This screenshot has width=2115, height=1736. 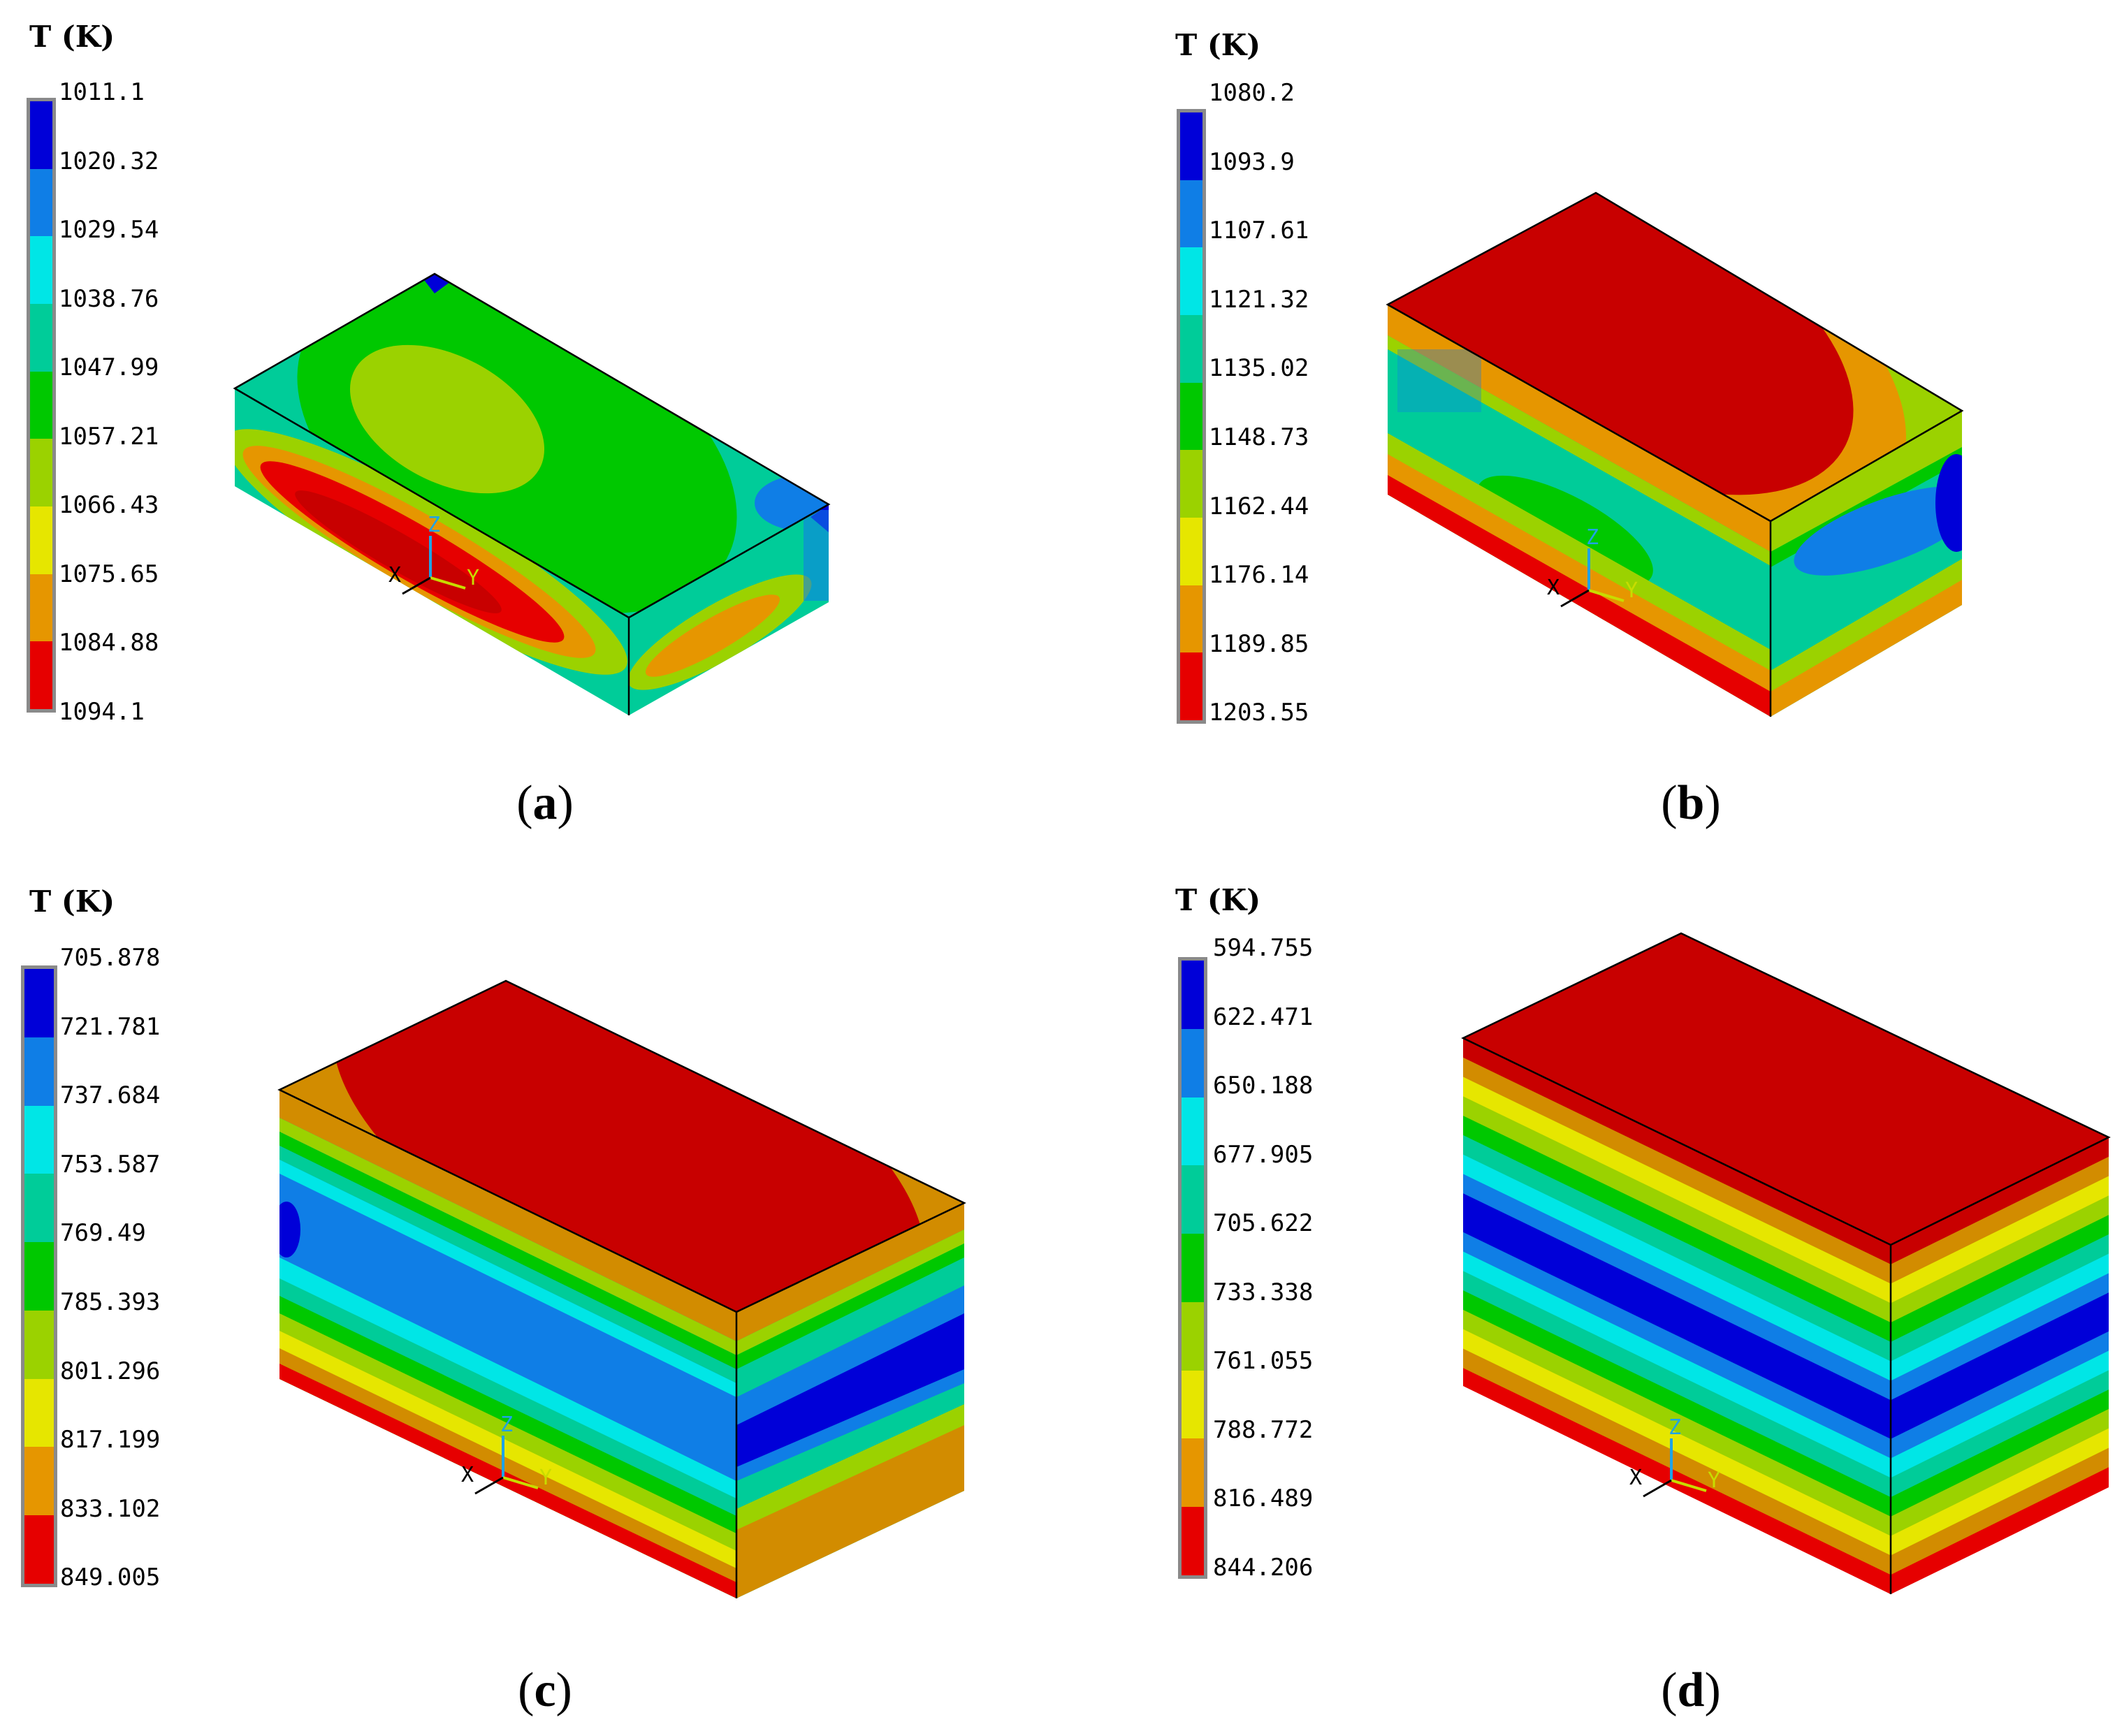 I want to click on legend-tick-label: 816.489, so click(x=1263, y=1498).